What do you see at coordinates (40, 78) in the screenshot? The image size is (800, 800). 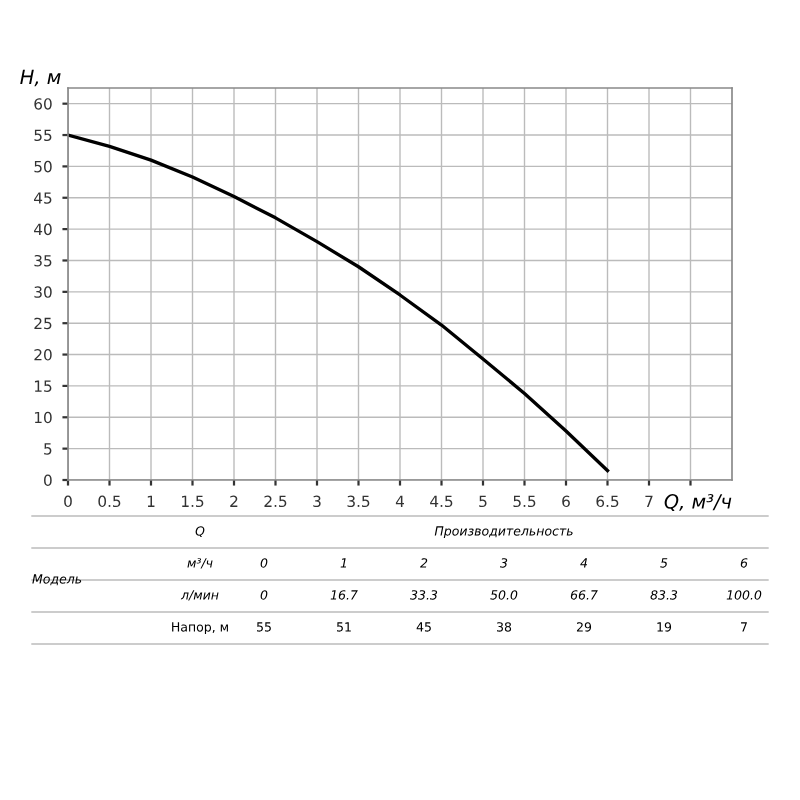 I see `y-axis-title: H, м` at bounding box center [40, 78].